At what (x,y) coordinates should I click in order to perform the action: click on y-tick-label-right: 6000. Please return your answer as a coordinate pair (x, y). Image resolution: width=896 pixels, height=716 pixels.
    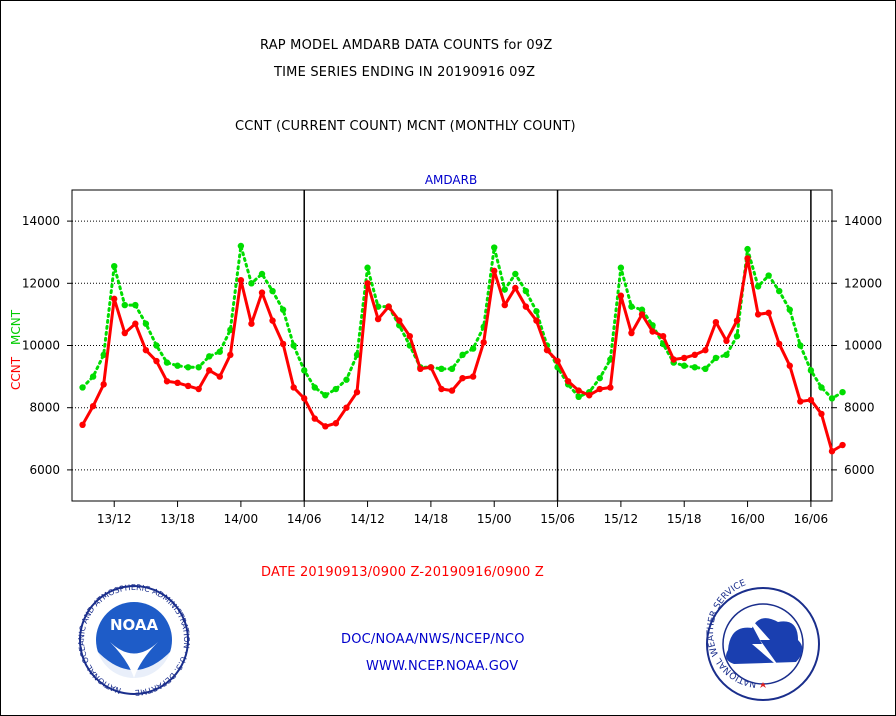
    Looking at the image, I should click on (859, 470).